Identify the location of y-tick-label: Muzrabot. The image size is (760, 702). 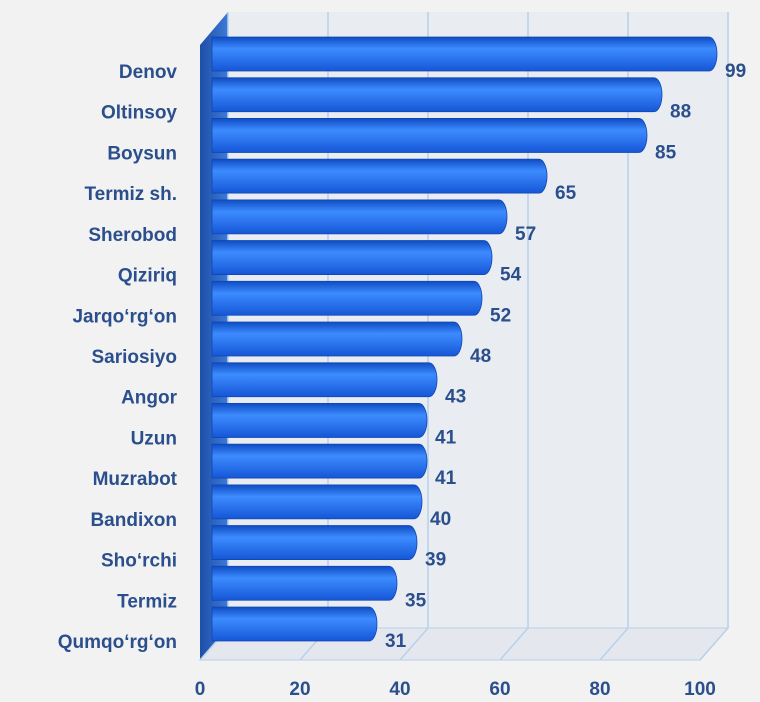
(135, 479).